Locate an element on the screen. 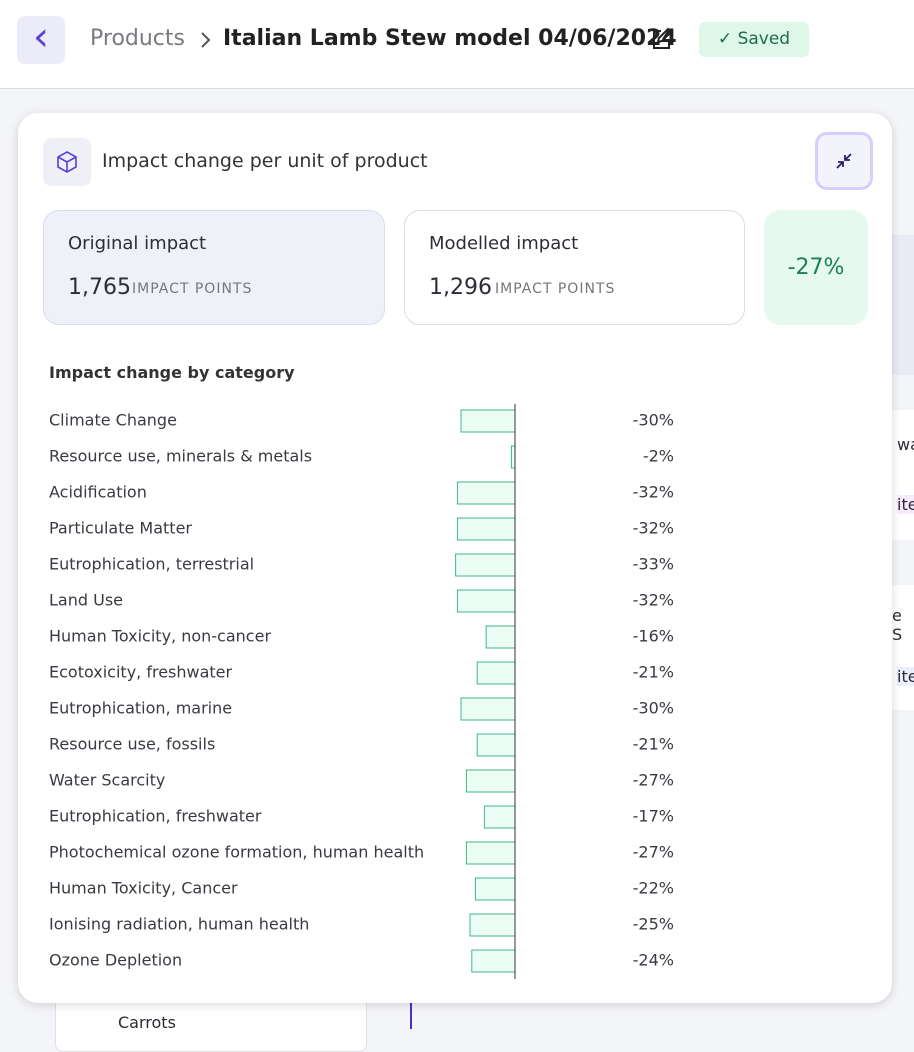 The image size is (914, 1052). bg-item: Carrots is located at coordinates (147, 1022).